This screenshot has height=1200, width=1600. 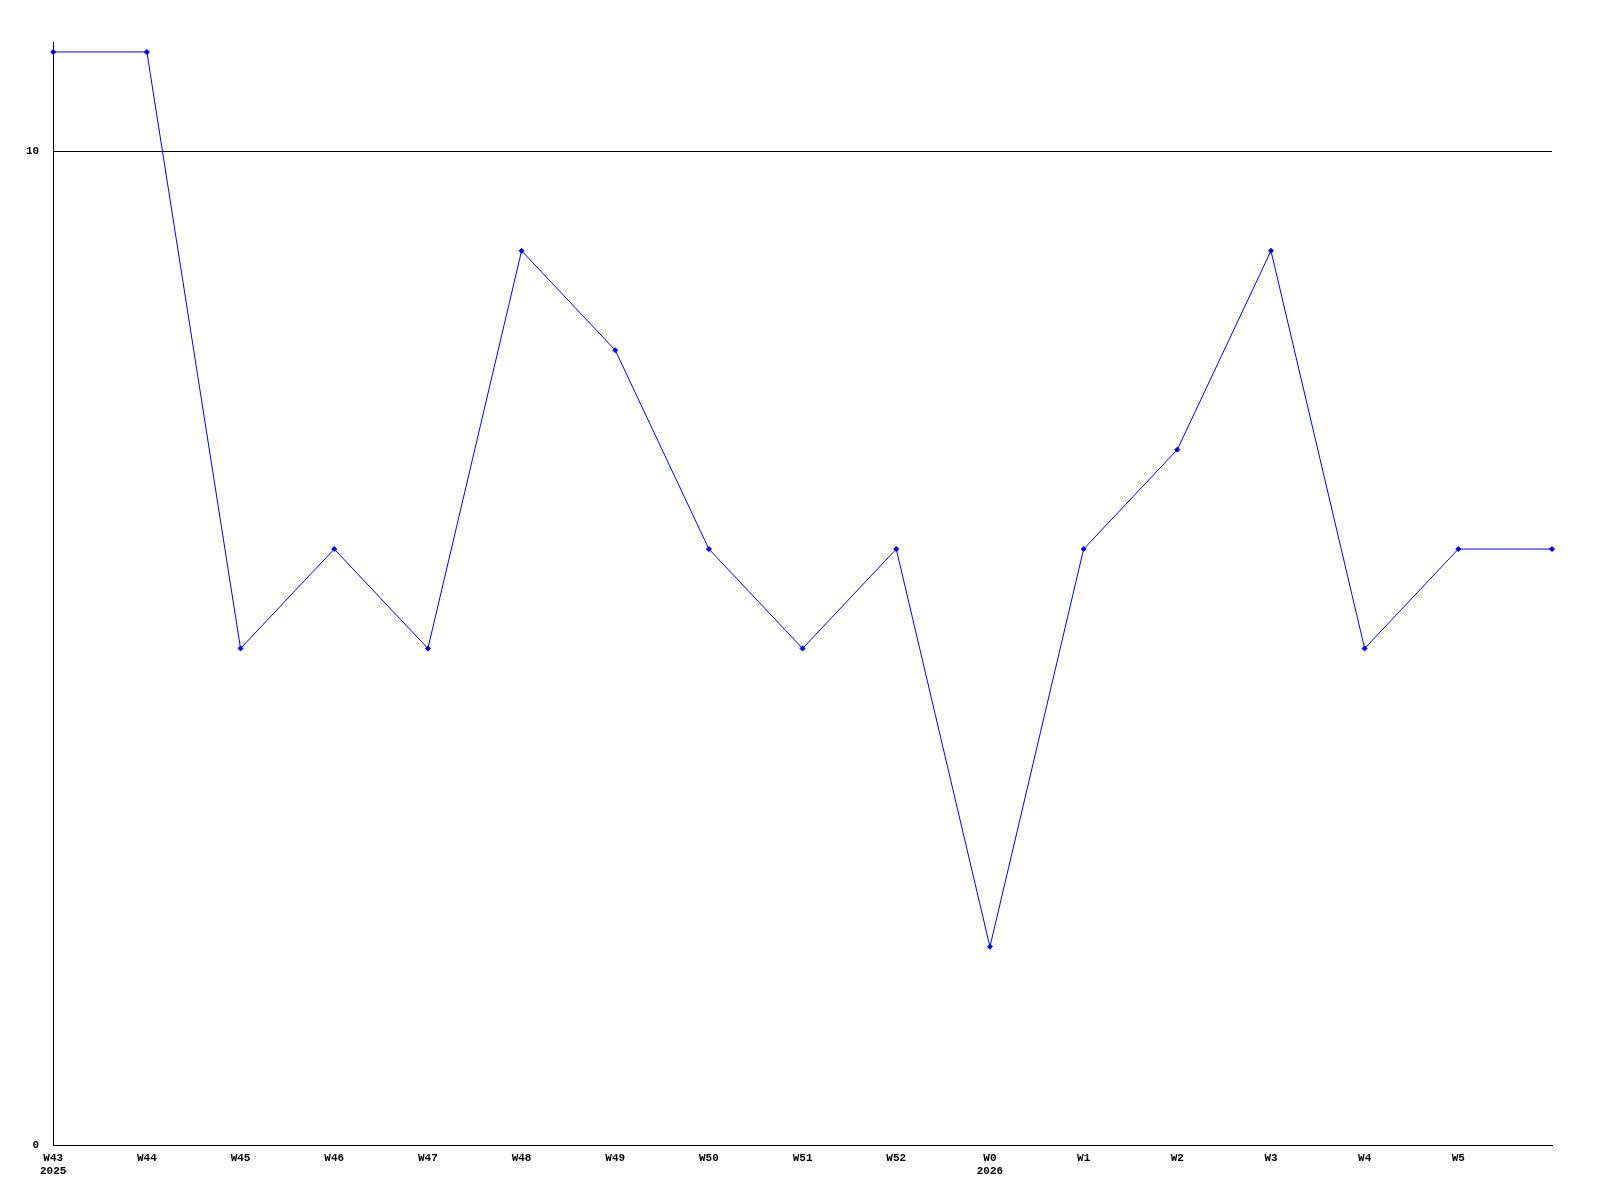 I want to click on x-tick-label: W52, so click(x=896, y=1157).